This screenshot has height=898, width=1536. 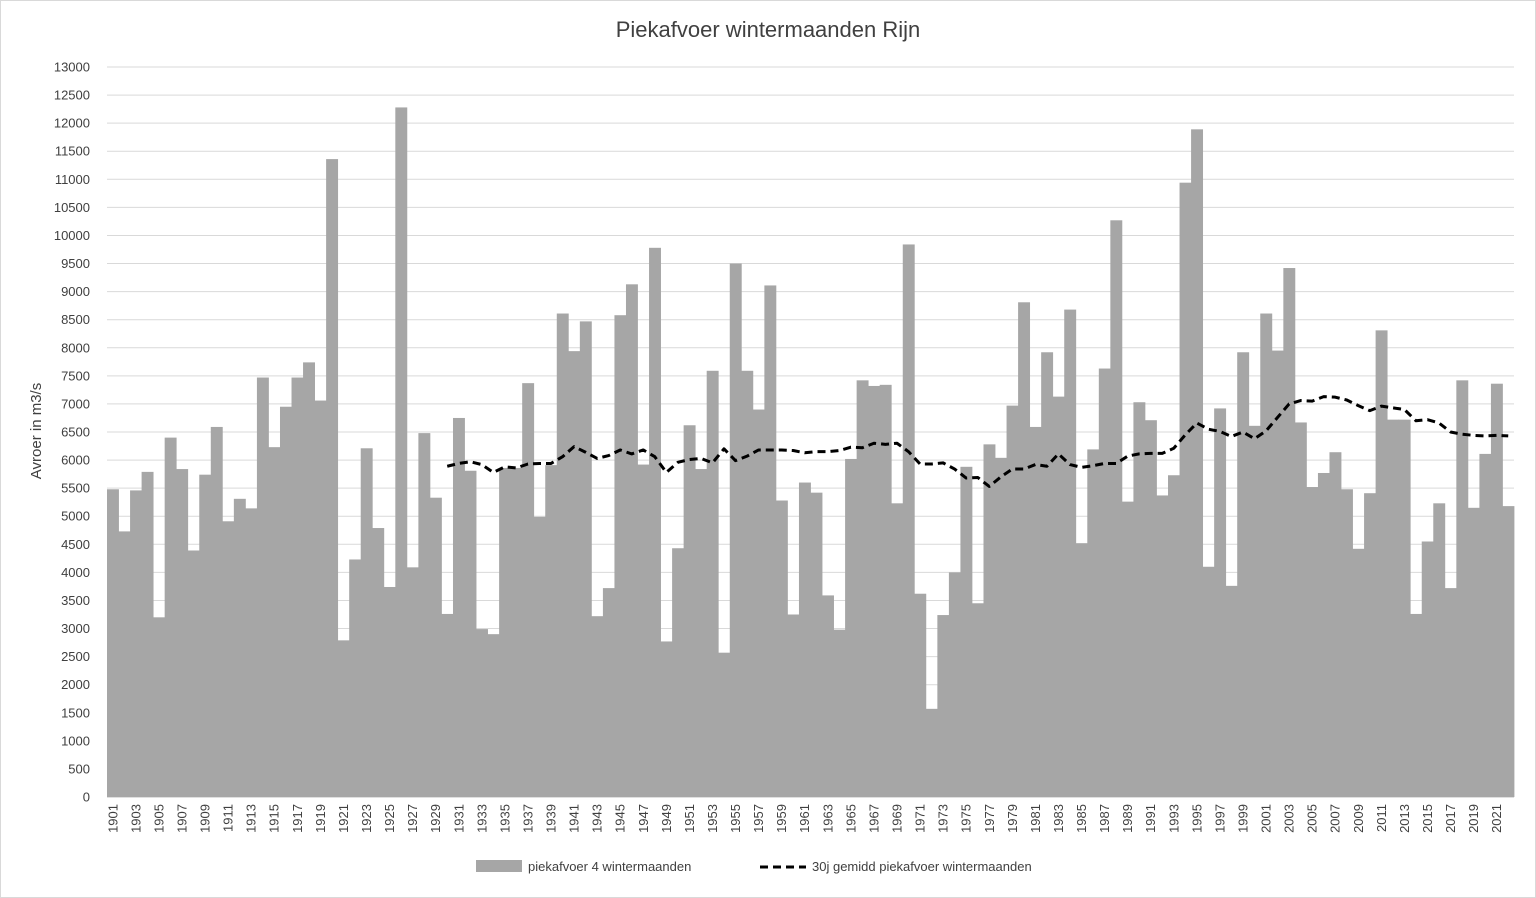 I want to click on legend-label-bars: piekafvoer 4 wintermaanden, so click(x=609, y=866).